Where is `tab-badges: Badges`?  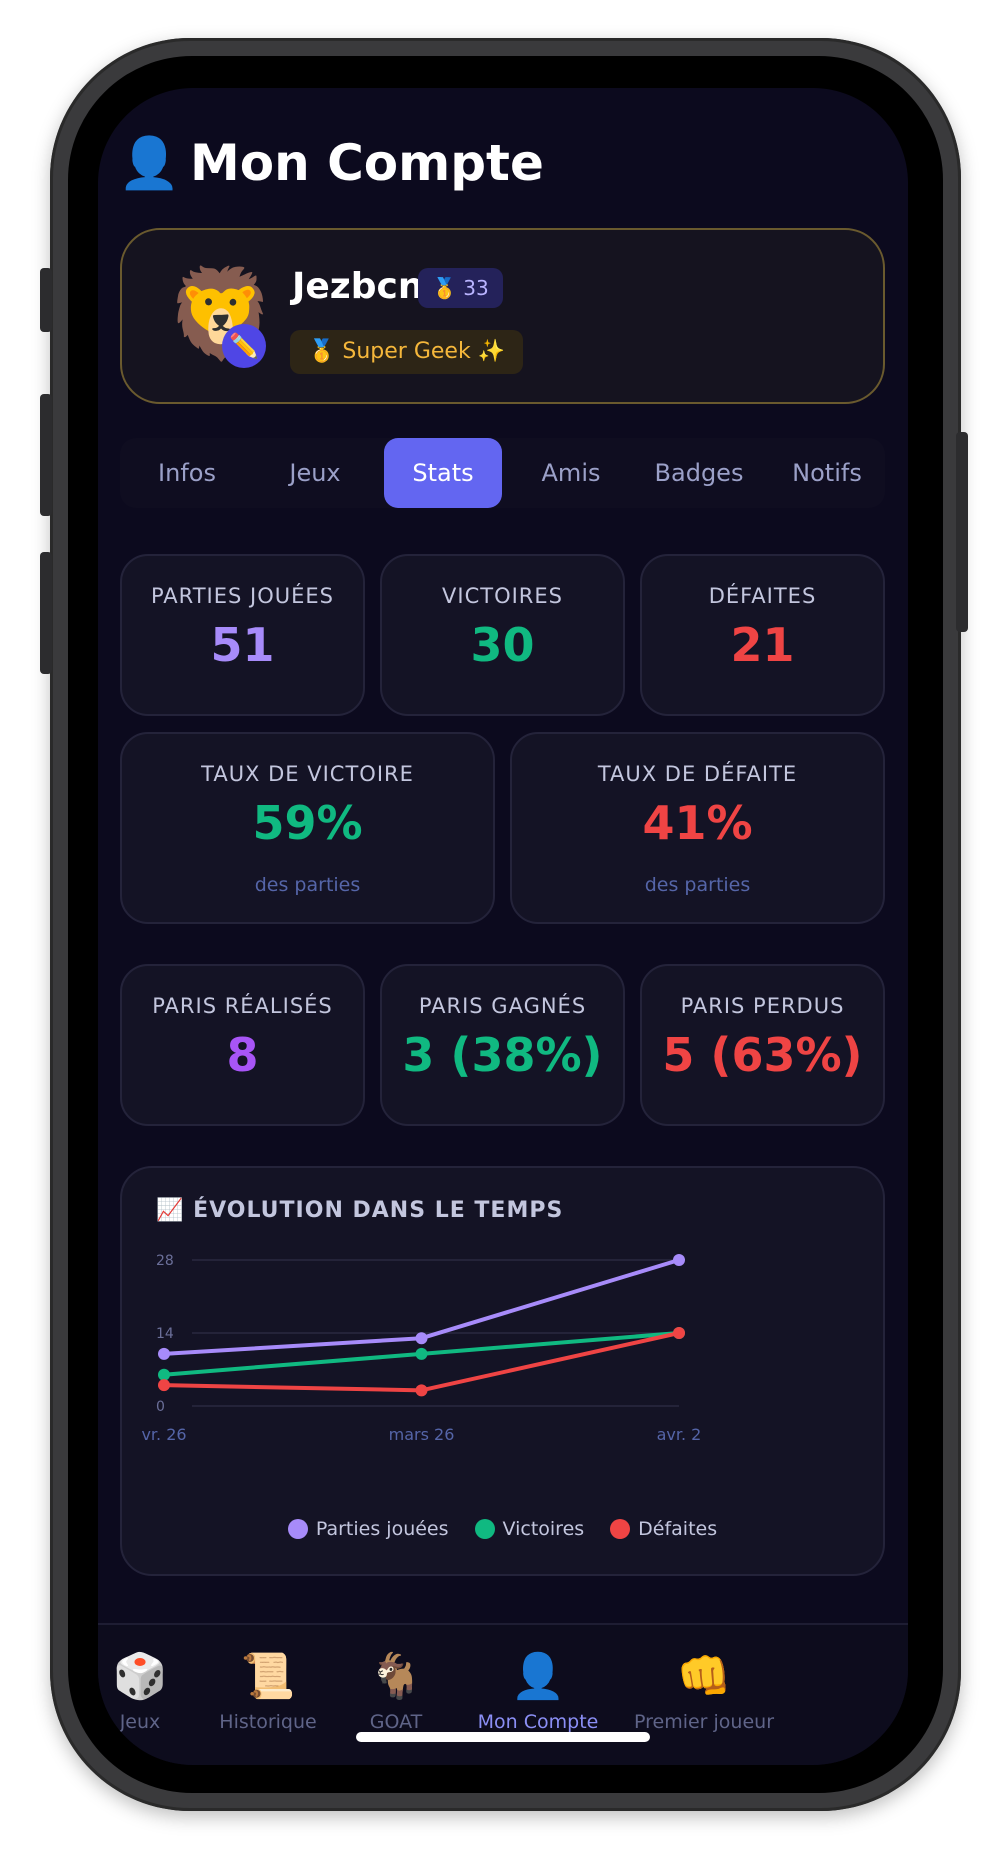
tab-badges: Badges is located at coordinates (699, 473).